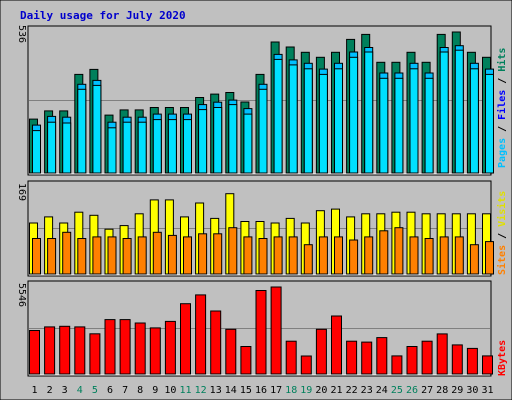 The height and width of the screenshot is (405, 512). What do you see at coordinates (472, 390) in the screenshot?
I see `x-tick-label-day-30: 30` at bounding box center [472, 390].